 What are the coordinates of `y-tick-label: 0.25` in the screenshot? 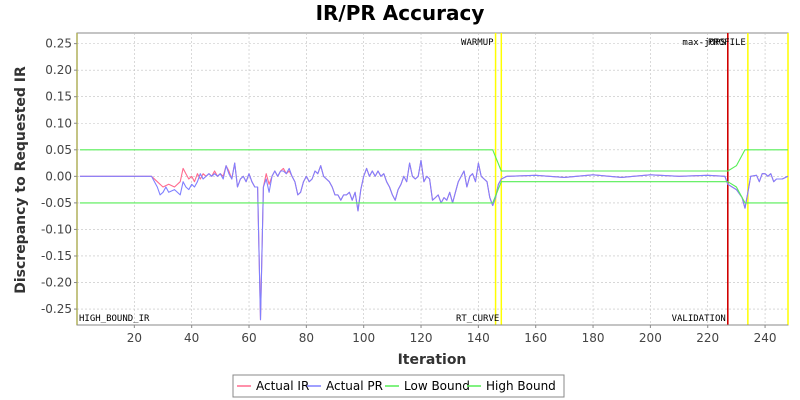 It's located at (58, 44).